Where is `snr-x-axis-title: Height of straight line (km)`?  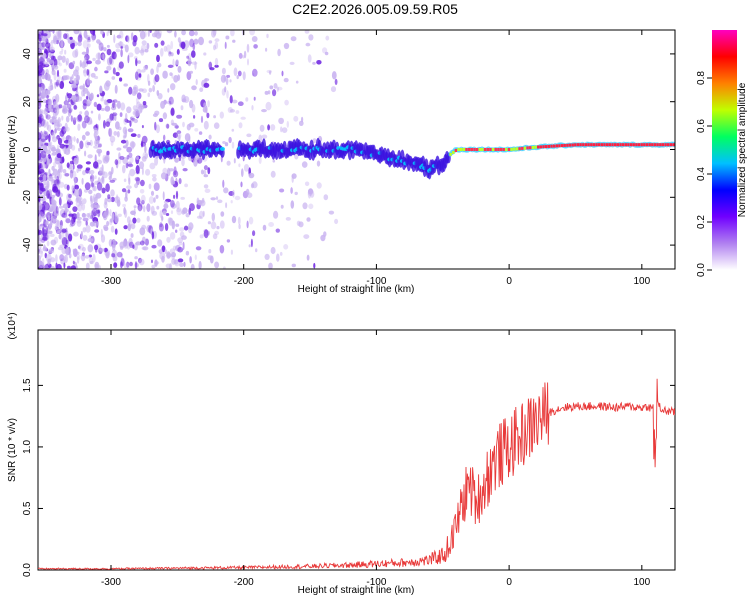 snr-x-axis-title: Height of straight line (km) is located at coordinates (356, 590).